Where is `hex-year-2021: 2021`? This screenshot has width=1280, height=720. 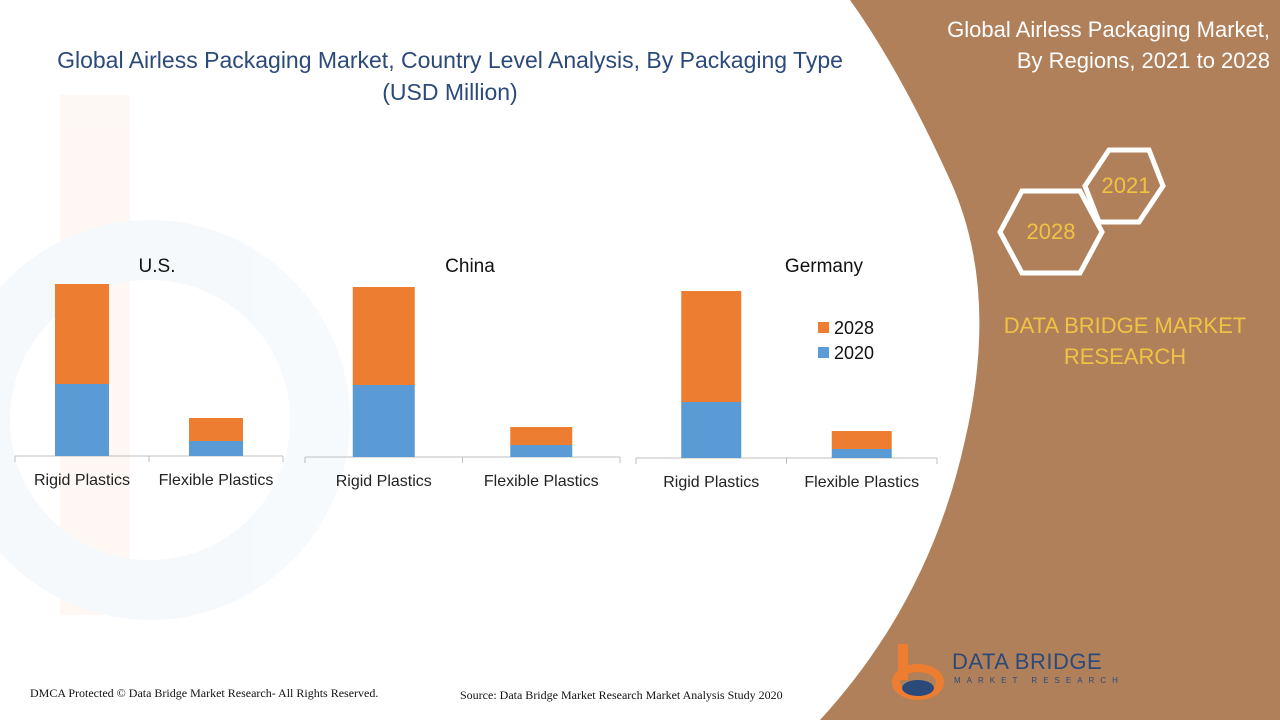
hex-year-2021: 2021 is located at coordinates (1126, 185).